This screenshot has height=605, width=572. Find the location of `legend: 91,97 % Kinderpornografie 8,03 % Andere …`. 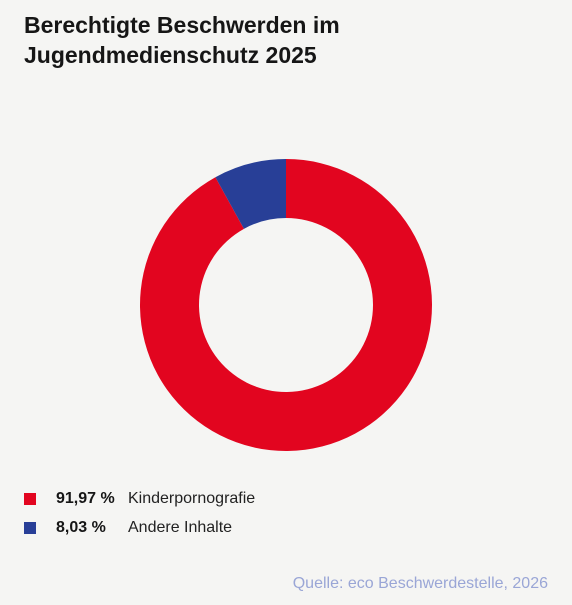

legend: 91,97 % Kinderpornografie 8,03 % Andere … is located at coordinates (224, 513).